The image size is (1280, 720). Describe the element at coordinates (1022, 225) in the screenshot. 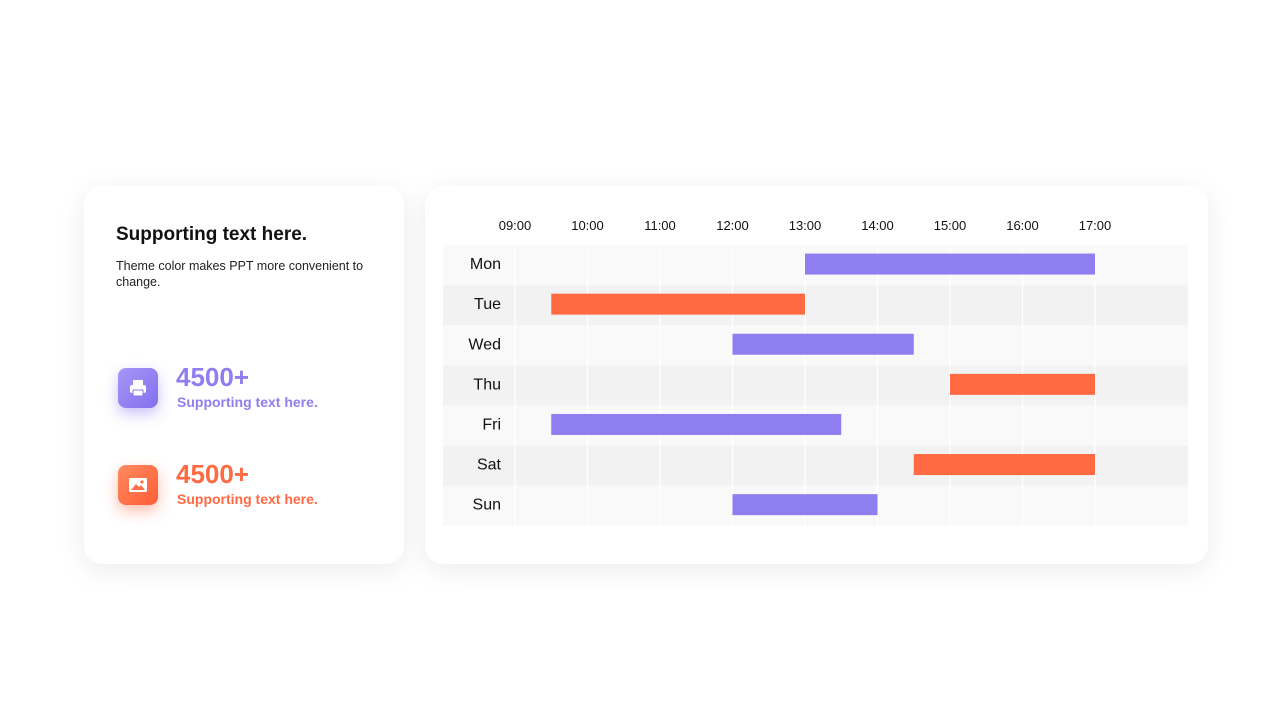

I see `x-tick-label: 16:00` at that location.